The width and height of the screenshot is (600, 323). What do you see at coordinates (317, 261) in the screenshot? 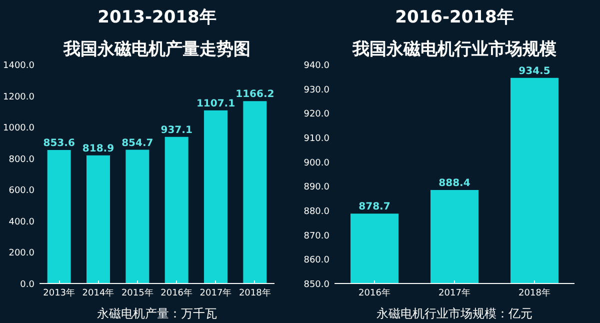
I see `y-tick-label: 860.0` at bounding box center [317, 261].